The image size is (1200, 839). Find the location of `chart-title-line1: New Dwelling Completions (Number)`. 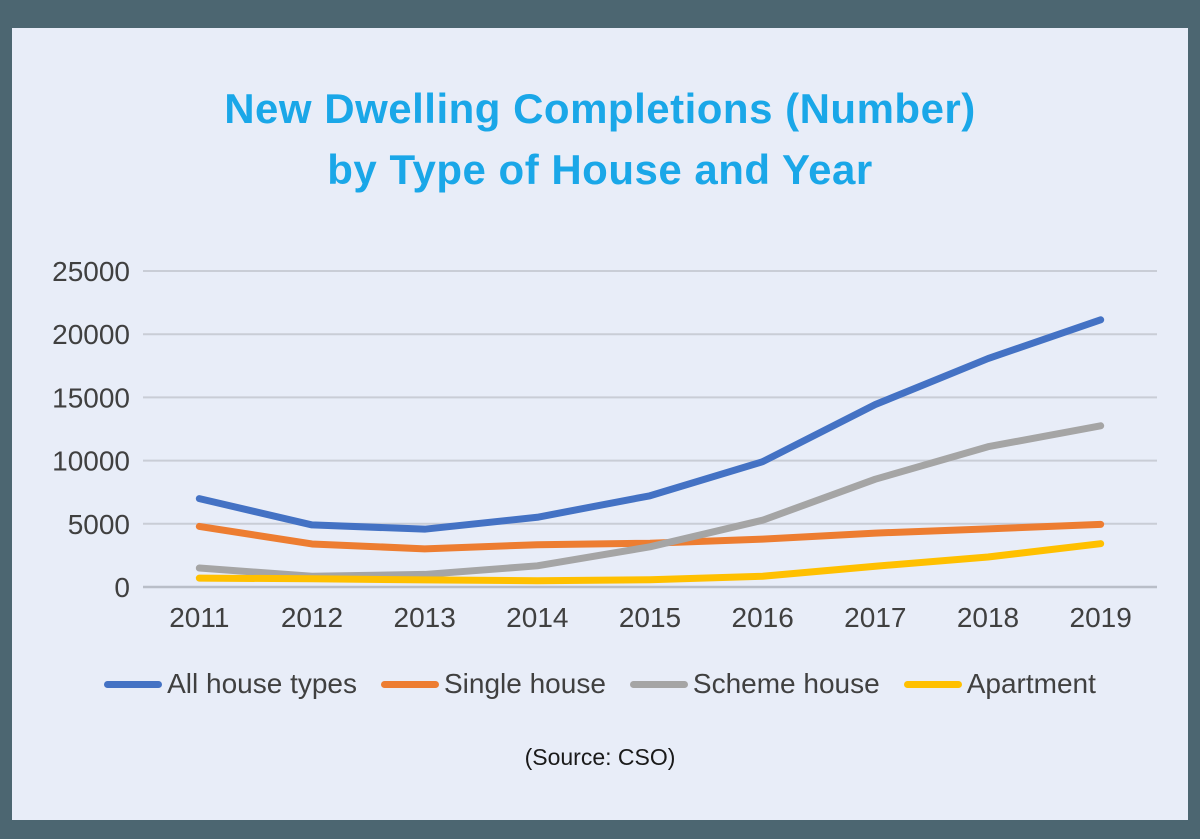

chart-title-line1: New Dwelling Completions (Number) is located at coordinates (600, 108).